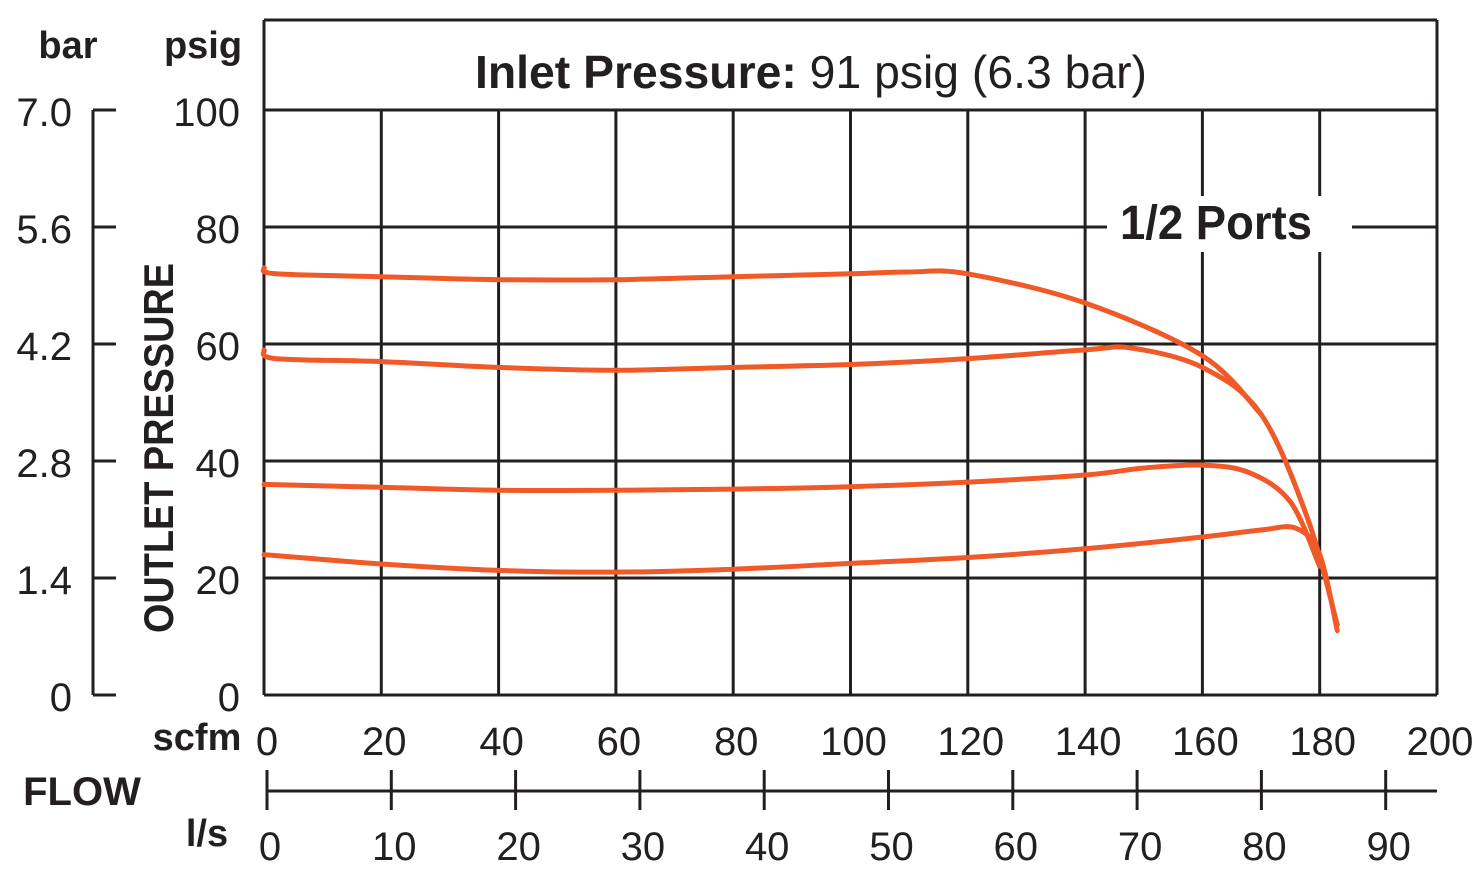  What do you see at coordinates (1088, 742) in the screenshot?
I see `scfm-tick-label: 140` at bounding box center [1088, 742].